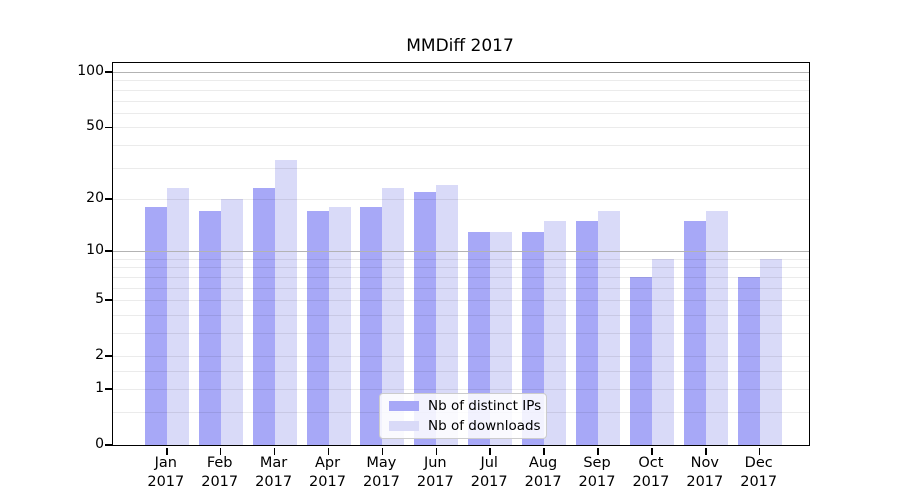 This screenshot has width=900, height=500. I want to click on x-tick-mark-sep, so click(598, 451).